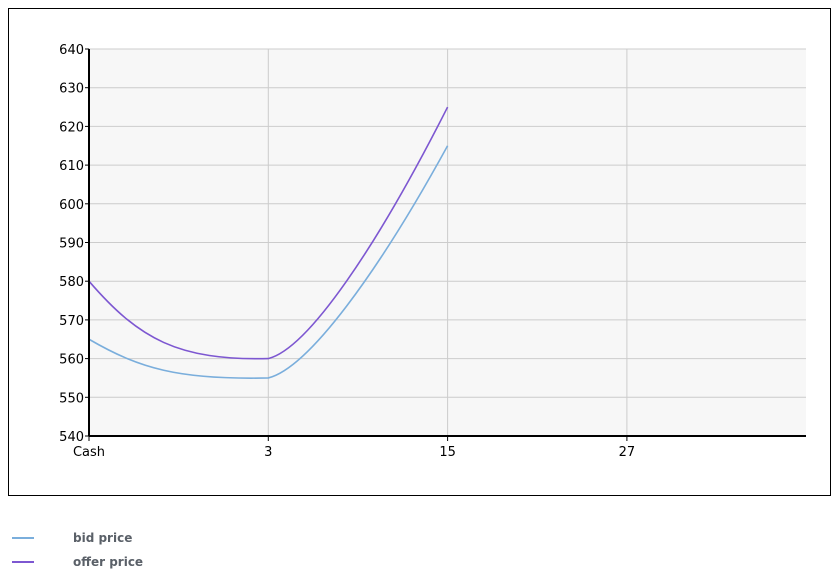  I want to click on y-tick-label-610: 610, so click(71, 166).